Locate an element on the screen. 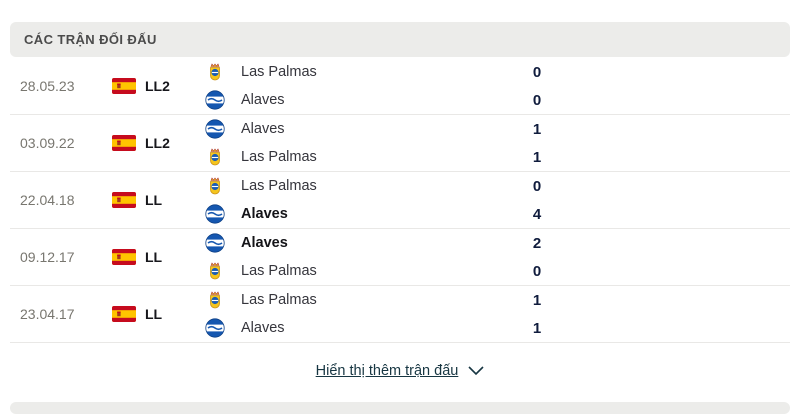  teams-block: Las Palmas 0 Alaves 4 is located at coordinates (497, 200).